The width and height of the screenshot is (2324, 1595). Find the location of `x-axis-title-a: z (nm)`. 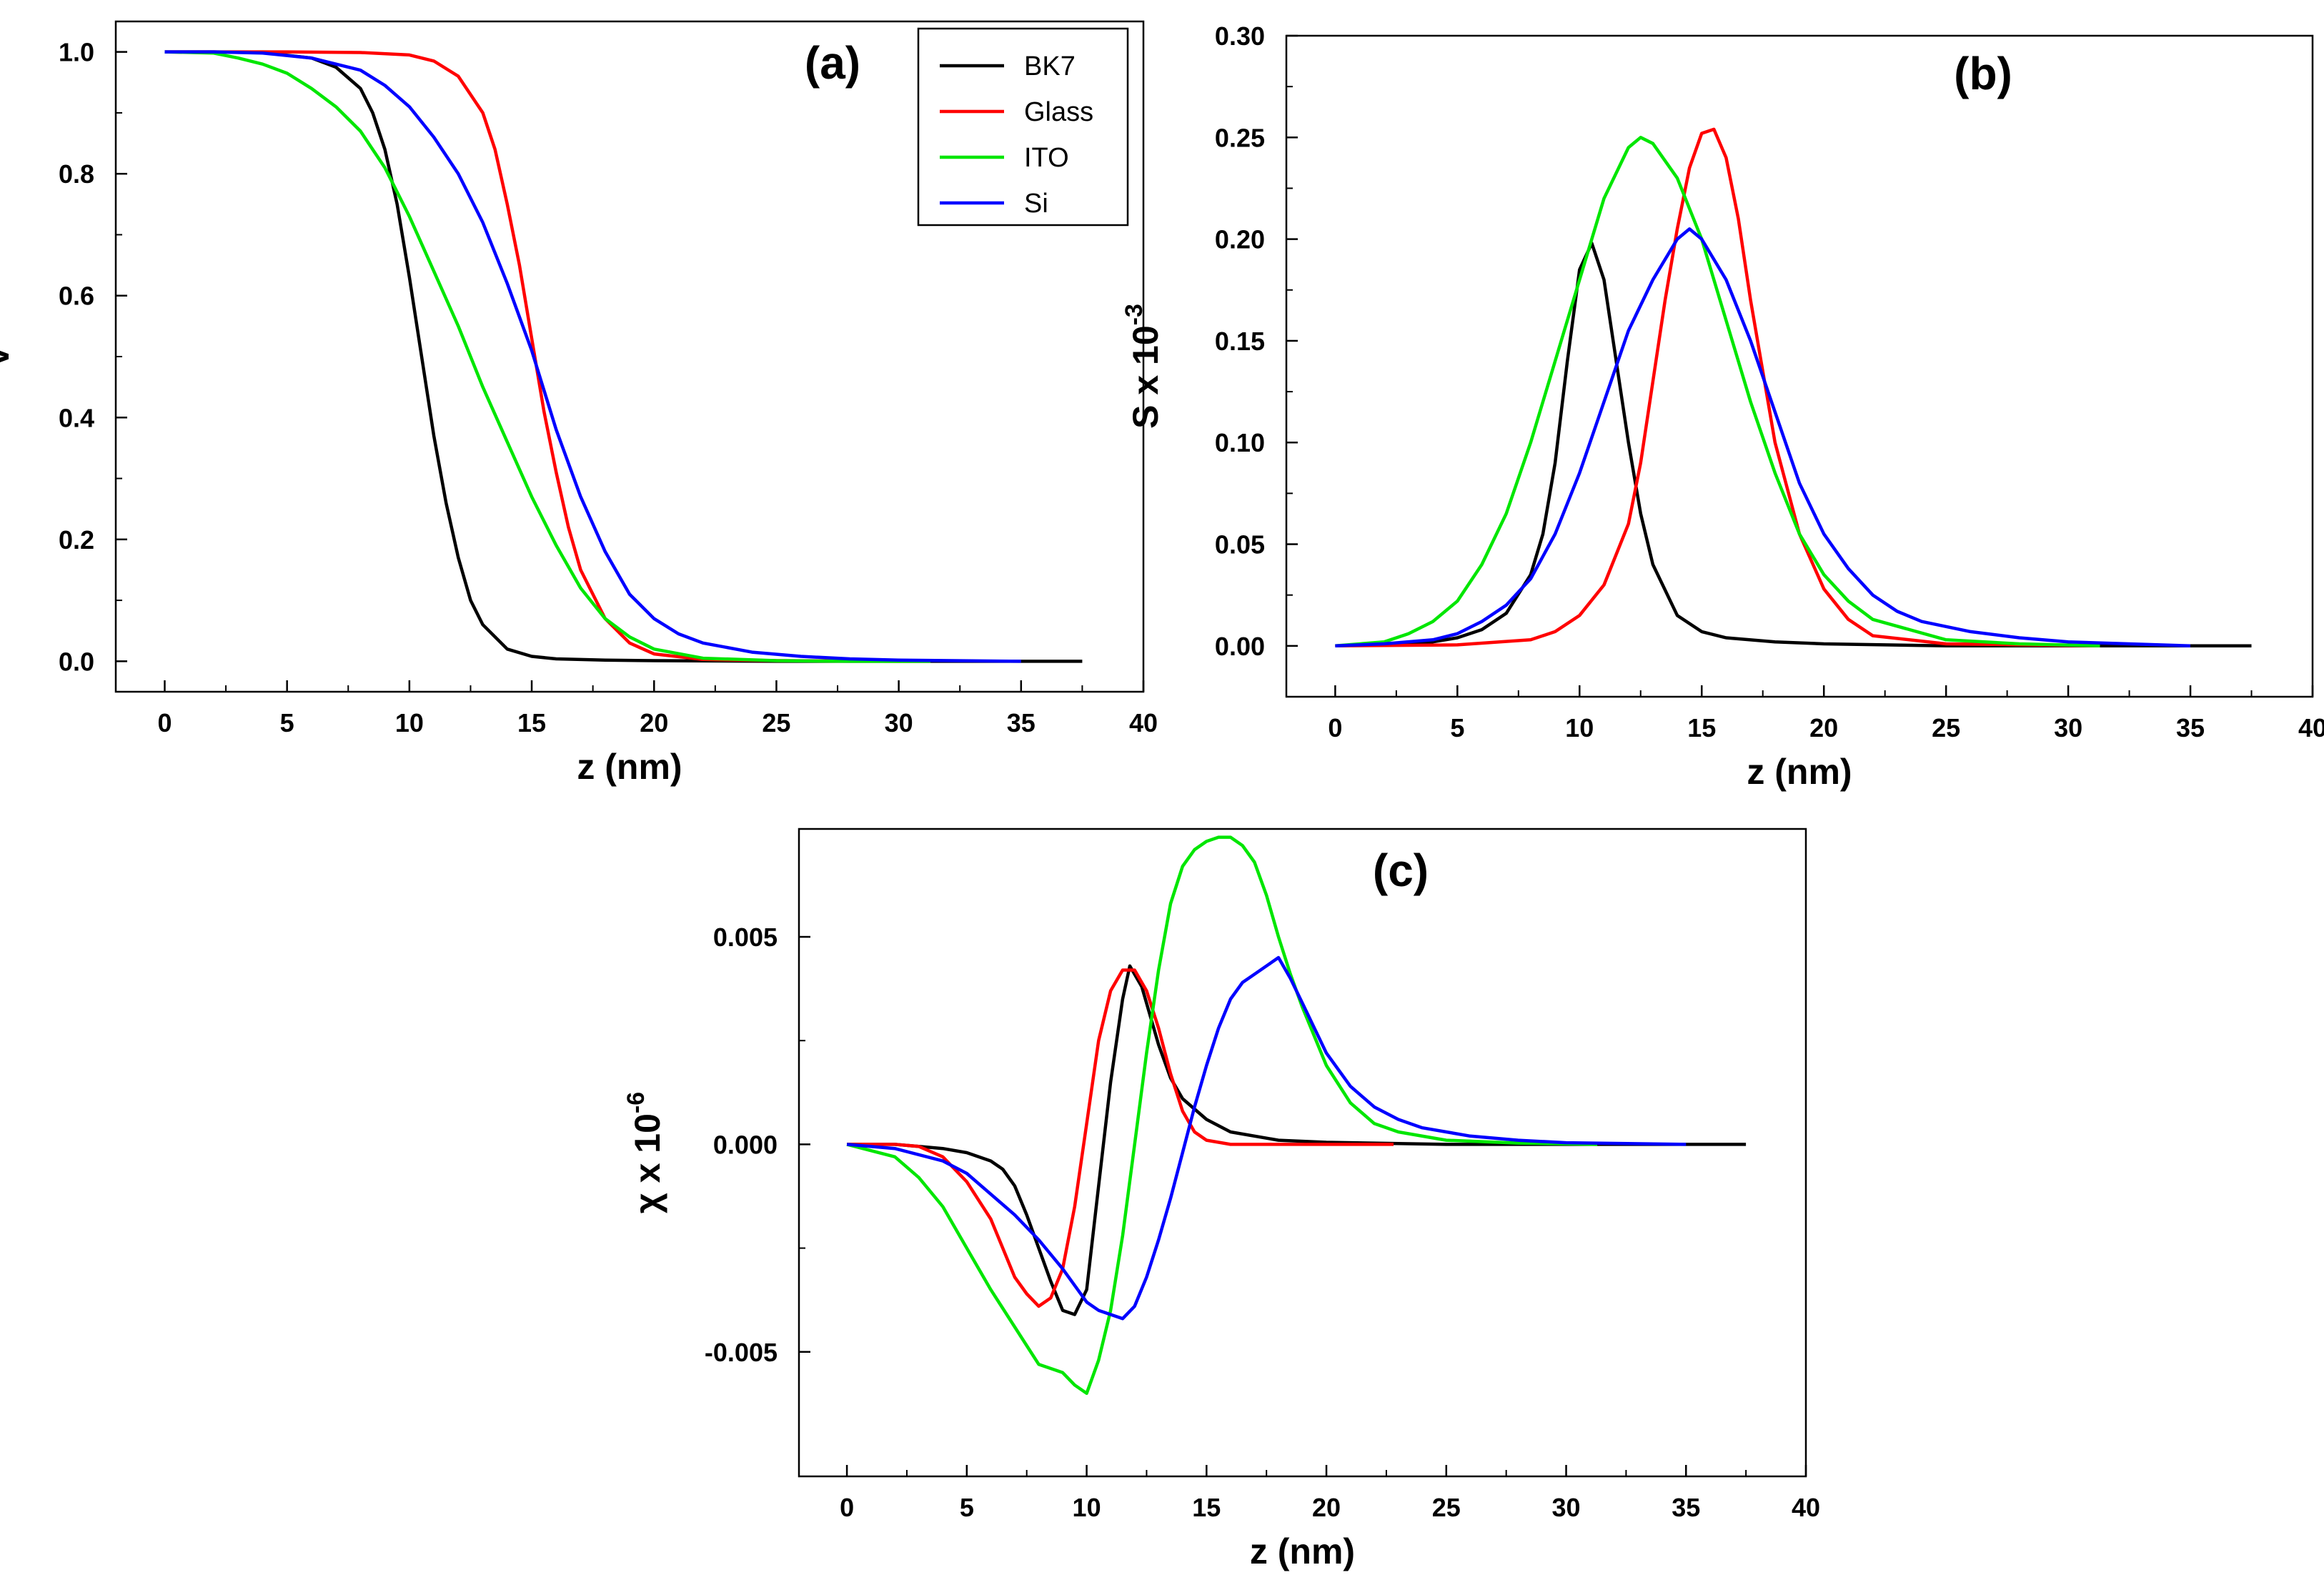

x-axis-title-a: z (nm) is located at coordinates (629, 767).